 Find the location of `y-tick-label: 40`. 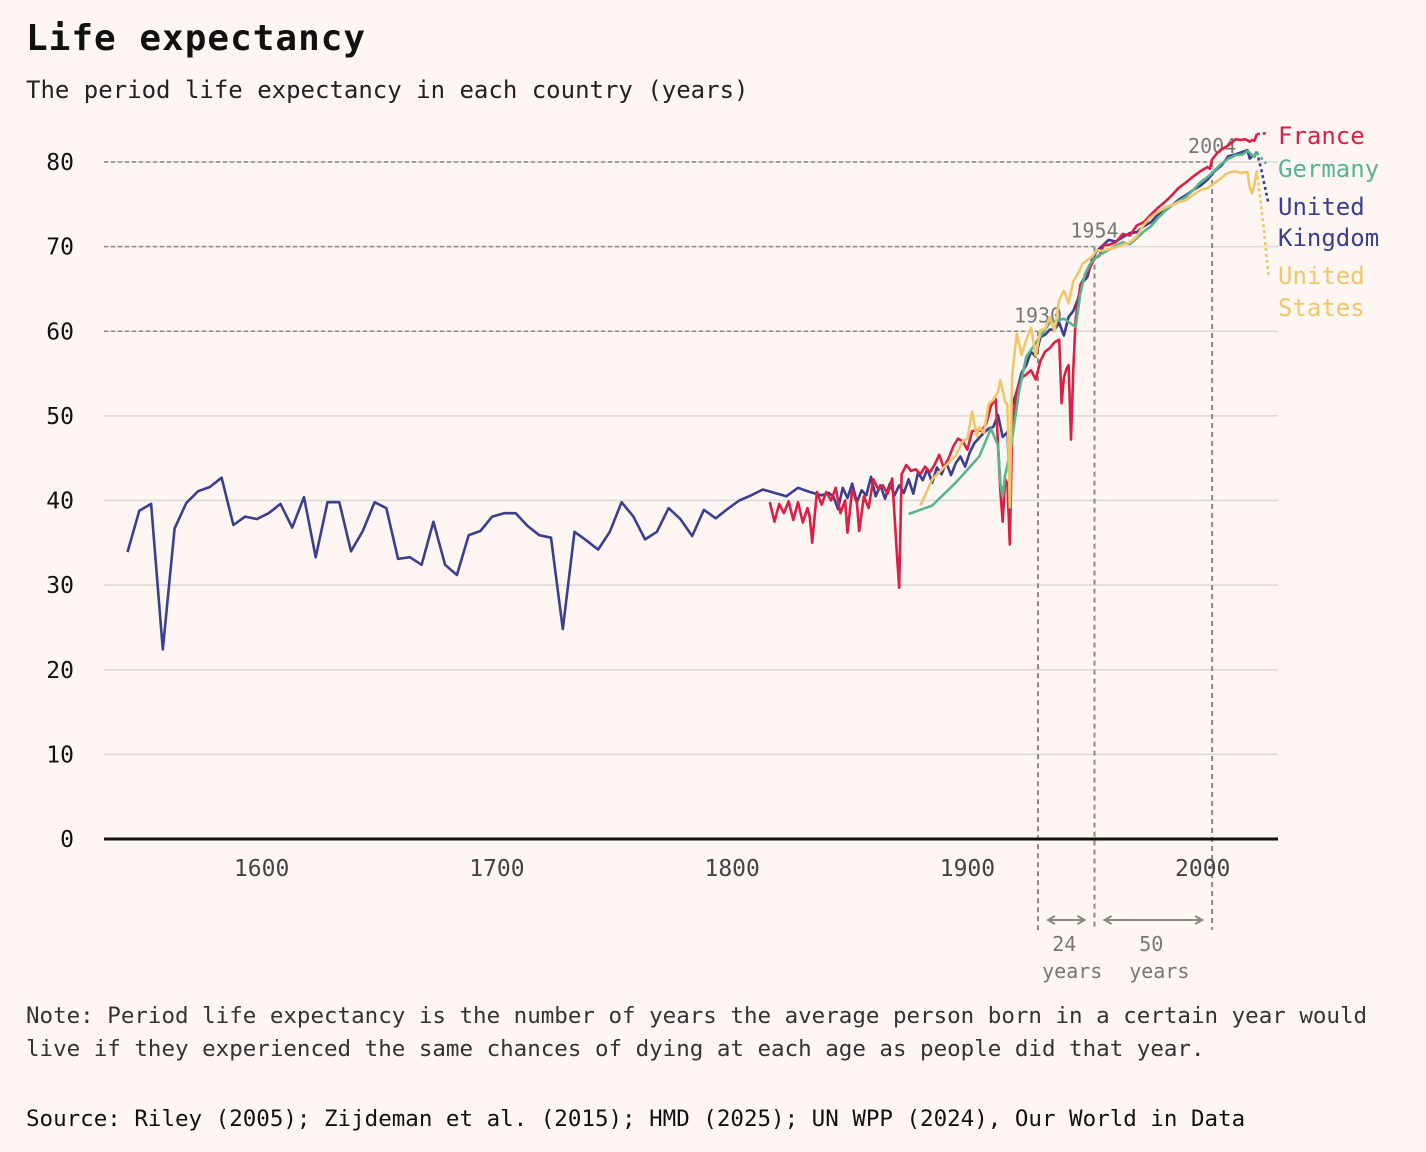

y-tick-label: 40 is located at coordinates (60, 502).